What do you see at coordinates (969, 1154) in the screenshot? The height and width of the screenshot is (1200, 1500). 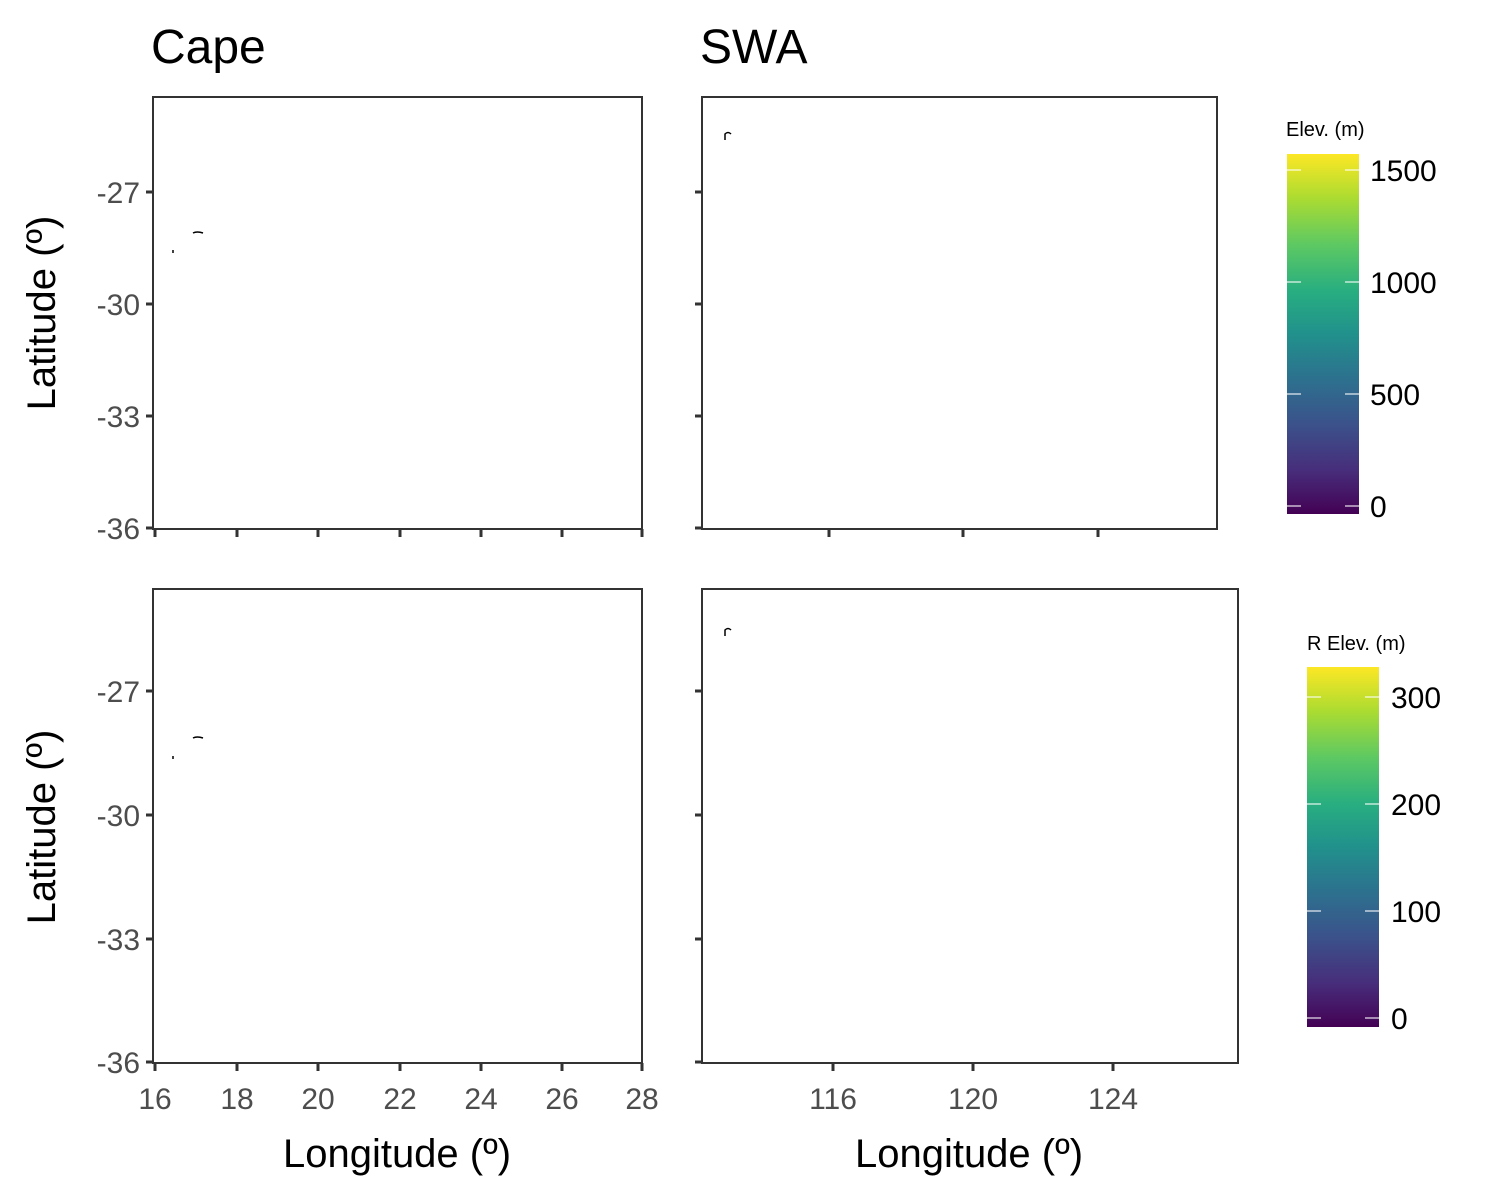 I see `x-axis-title-swa: Longitude (º)` at bounding box center [969, 1154].